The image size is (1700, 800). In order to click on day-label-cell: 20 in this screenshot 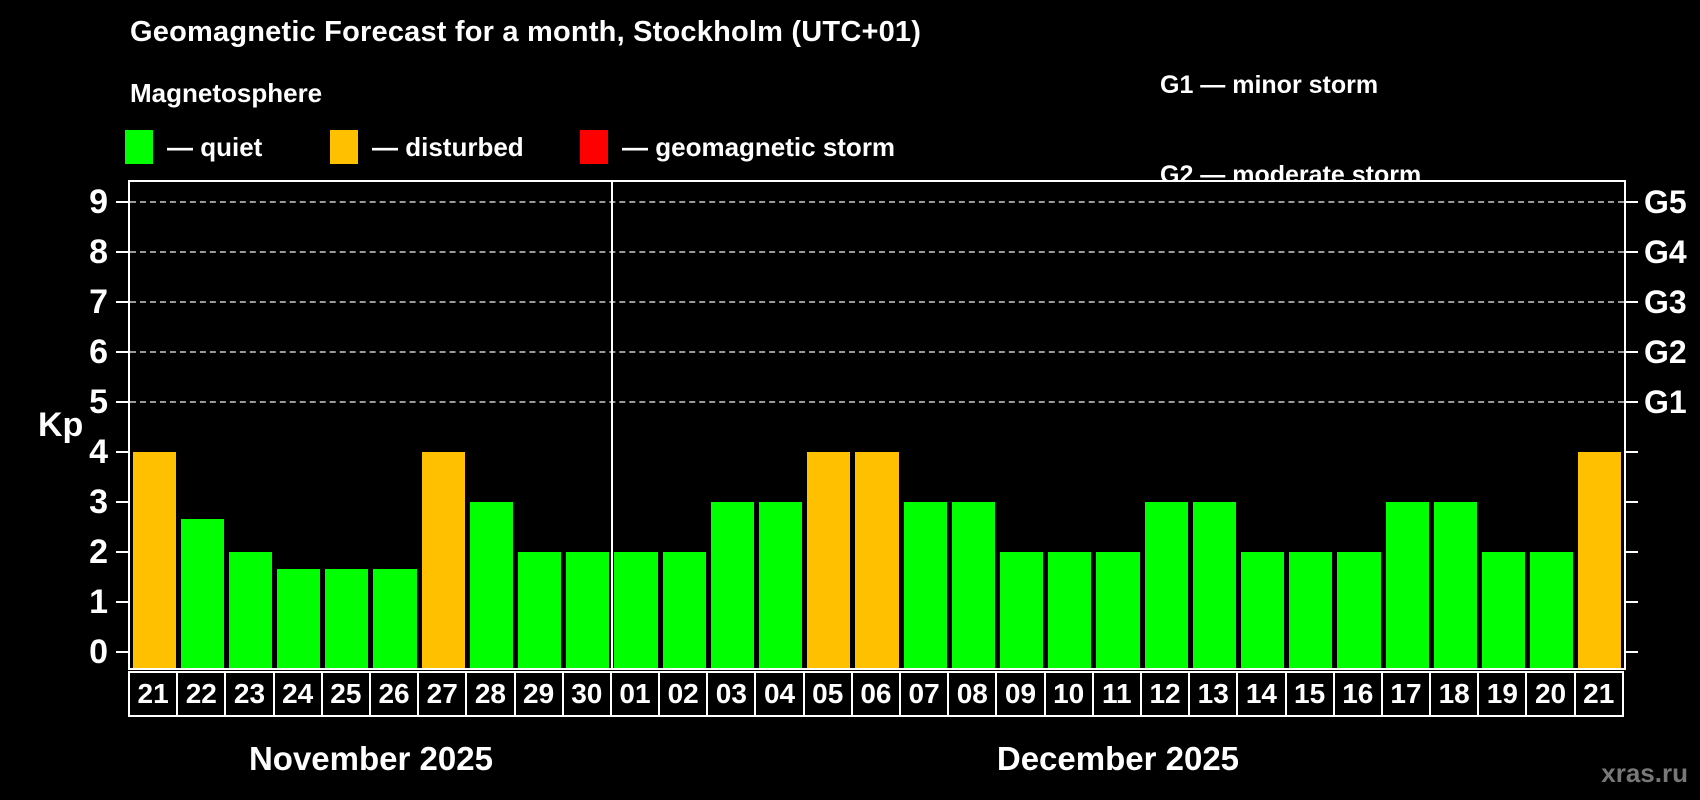, I will do `click(1550, 694)`.